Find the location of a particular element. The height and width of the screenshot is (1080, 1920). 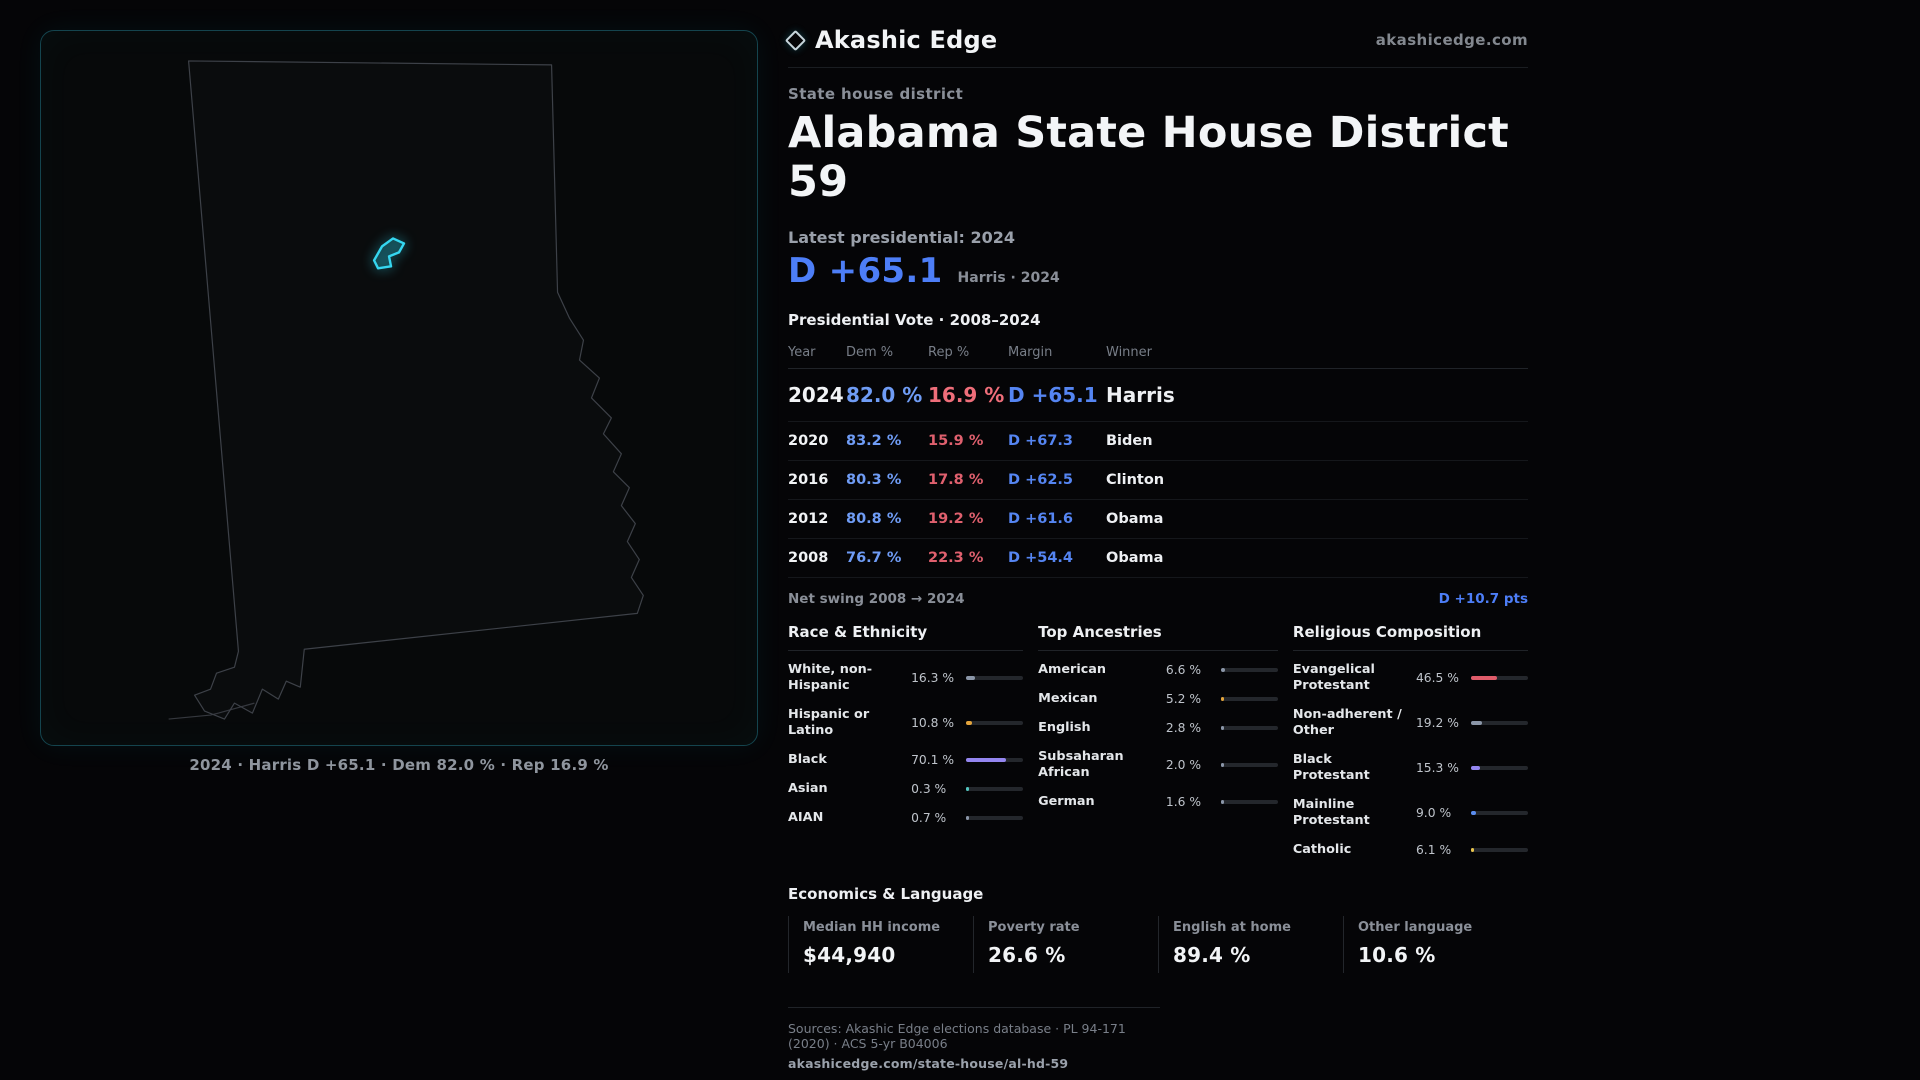

cell-year: 2020 is located at coordinates (808, 440).